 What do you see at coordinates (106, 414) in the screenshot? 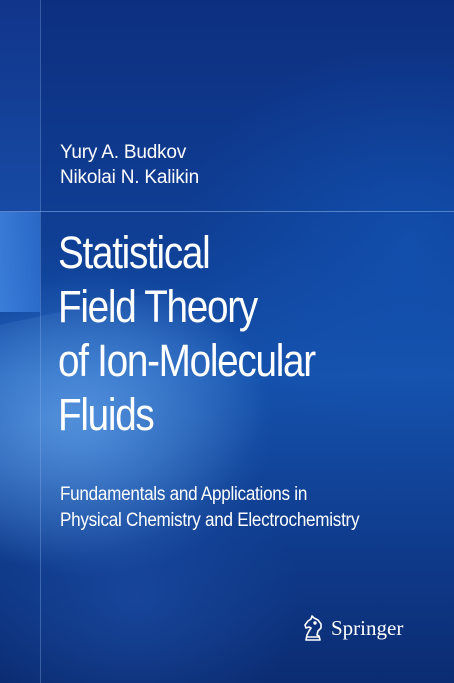
I see `title-line: Fluids` at bounding box center [106, 414].